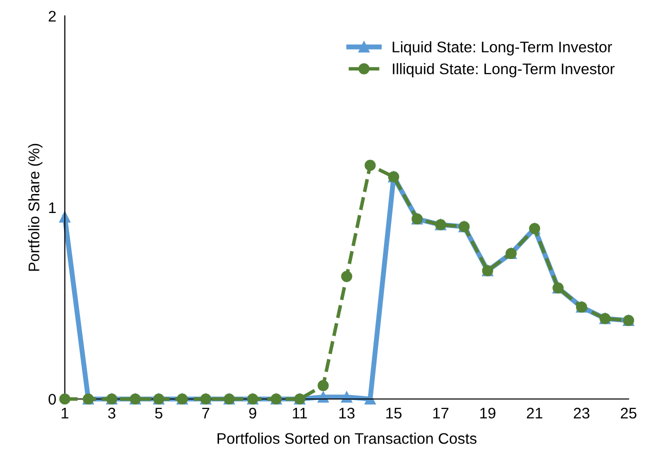  Describe the element at coordinates (582, 413) in the screenshot. I see `x-tick-label: 23` at that location.